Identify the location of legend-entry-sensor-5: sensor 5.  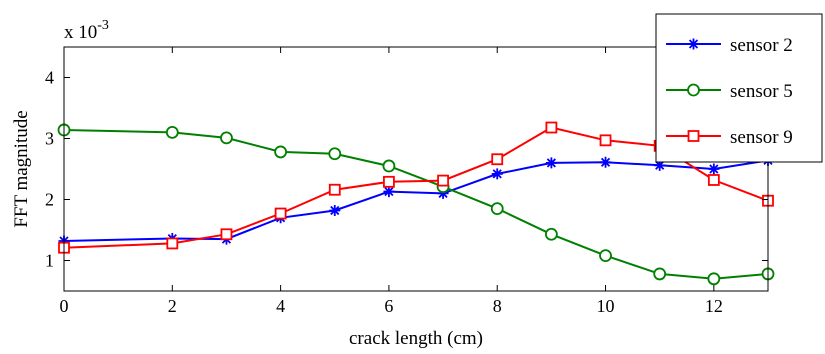
(729, 91).